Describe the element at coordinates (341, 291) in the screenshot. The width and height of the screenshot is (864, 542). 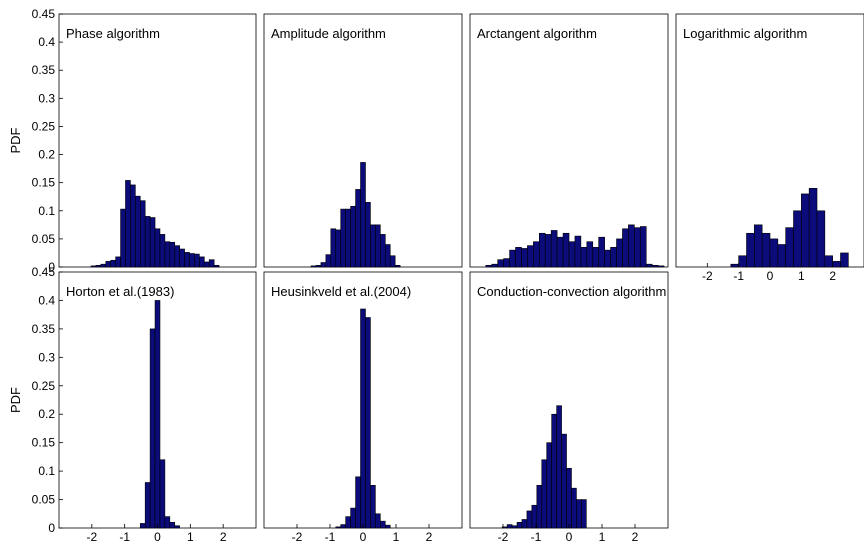
I see `panel-title: Heusinkveld et al.(2004)` at that location.